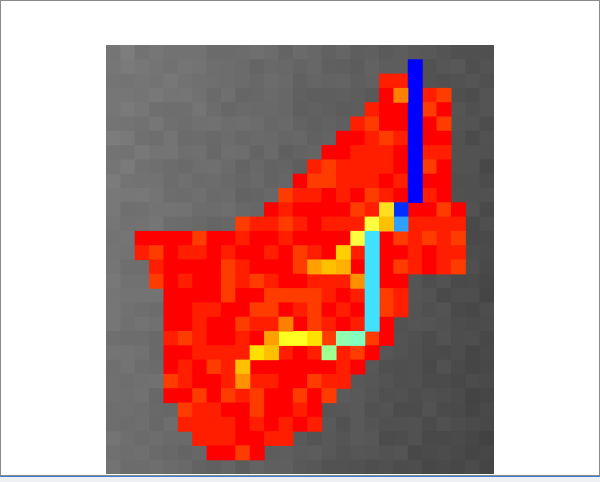 This screenshot has height=482, width=600. What do you see at coordinates (300, 476) in the screenshot?
I see `status-divider` at bounding box center [300, 476].